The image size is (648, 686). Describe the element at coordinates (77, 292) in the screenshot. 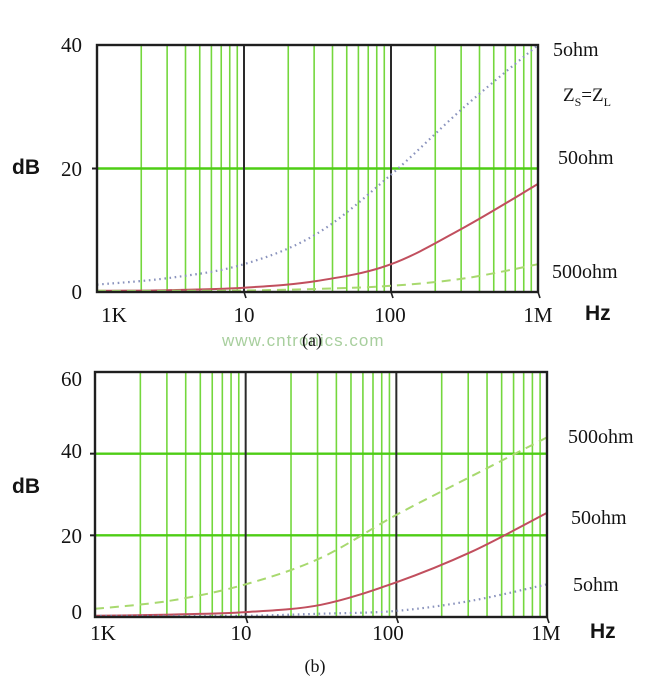

I see `chart-a-ytick-0: 0` at that location.